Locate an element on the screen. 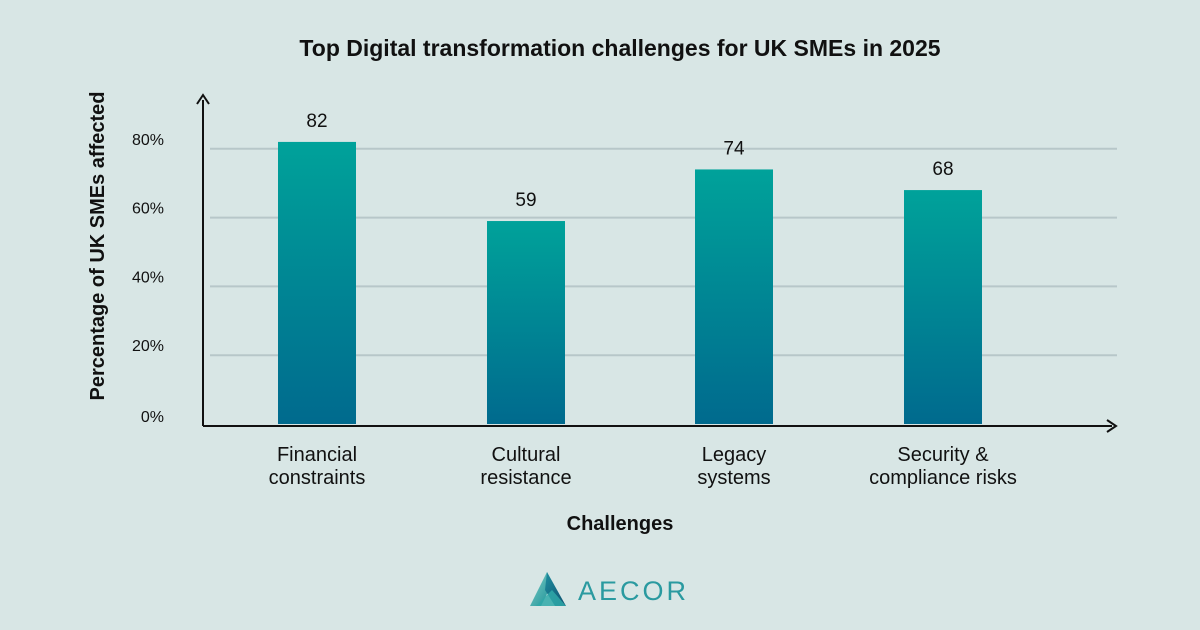 The image size is (1200, 630). x-tick-label: Legacy is located at coordinates (734, 455).